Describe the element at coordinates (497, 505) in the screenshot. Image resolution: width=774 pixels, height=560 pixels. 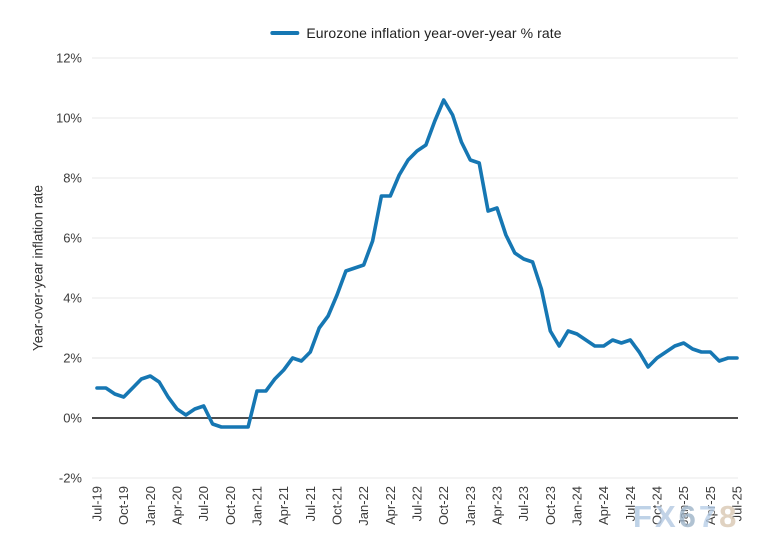
I see `x-tick-label: Apr-23` at that location.